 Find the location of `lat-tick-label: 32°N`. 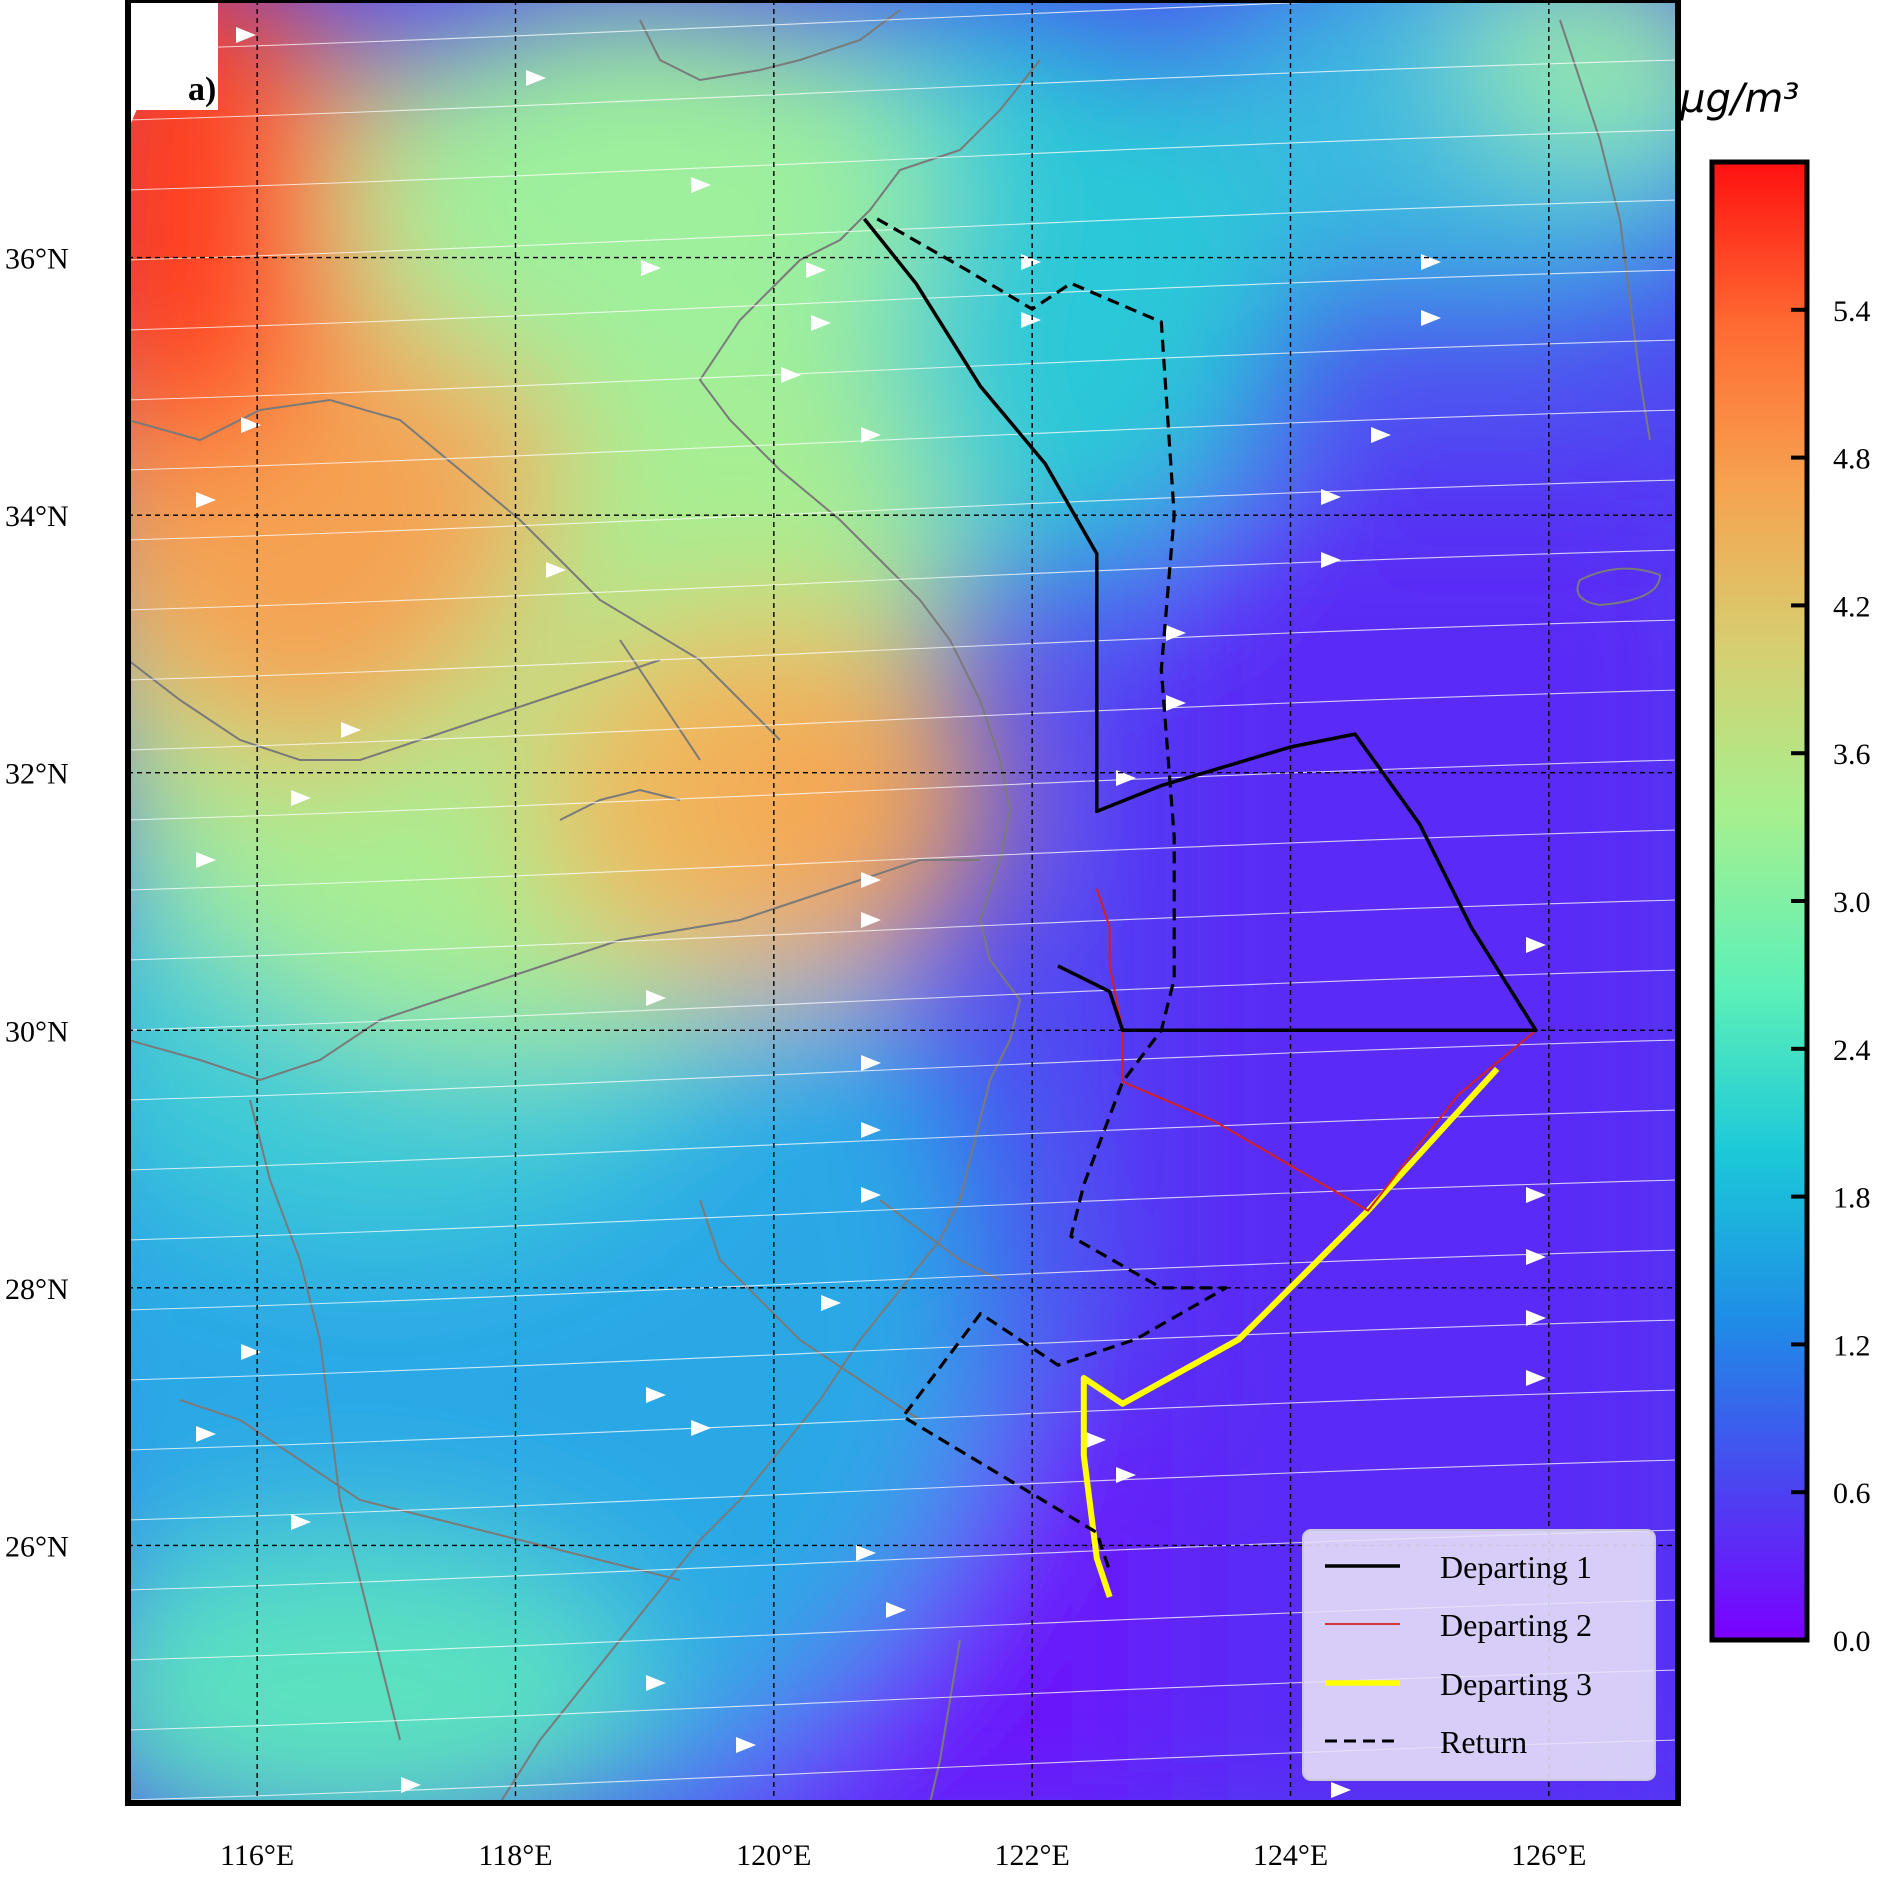

lat-tick-label: 32°N is located at coordinates (37, 774).